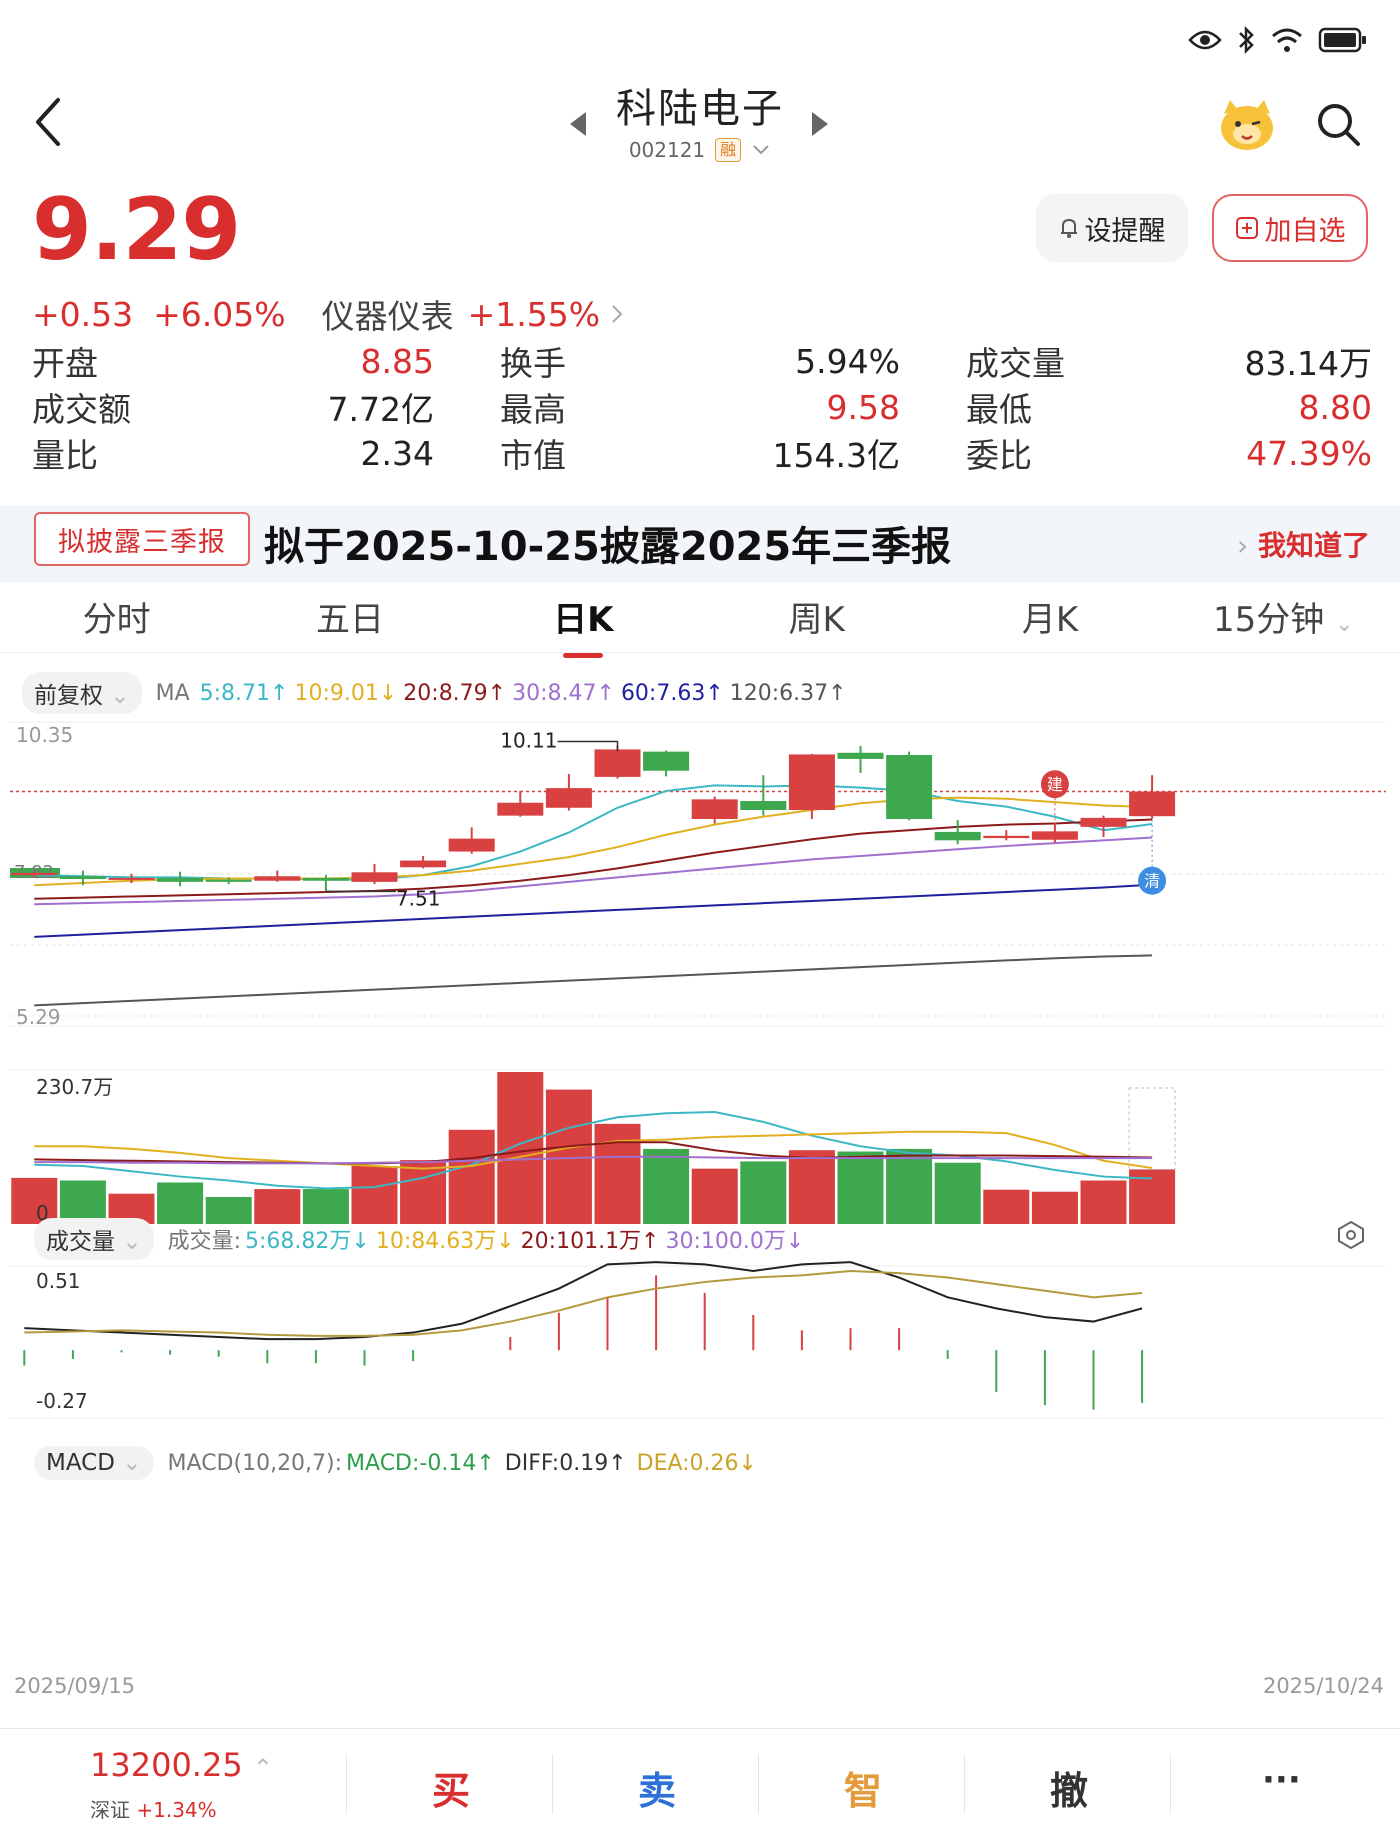 The width and height of the screenshot is (1400, 1840). I want to click on sell-button: 卖, so click(657, 1791).